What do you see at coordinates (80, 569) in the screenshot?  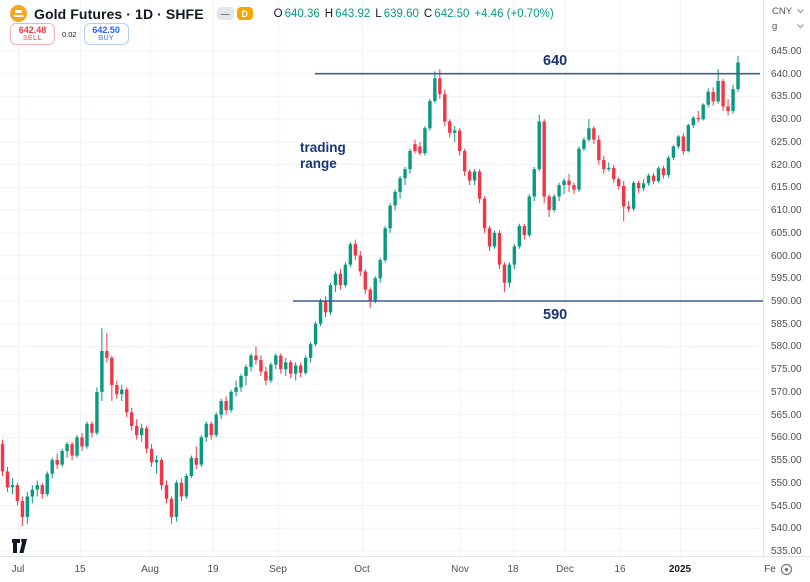 I see `time-tick-label: 15` at bounding box center [80, 569].